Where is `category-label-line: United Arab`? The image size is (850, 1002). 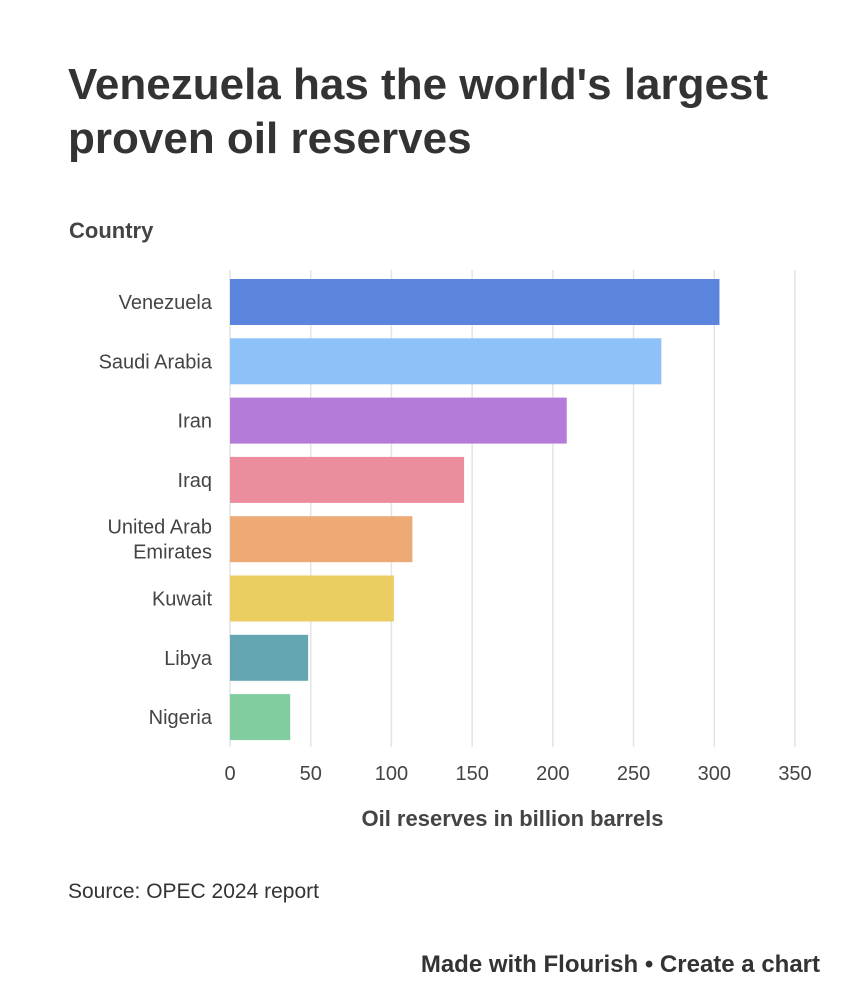
category-label-line: United Arab is located at coordinates (159, 528).